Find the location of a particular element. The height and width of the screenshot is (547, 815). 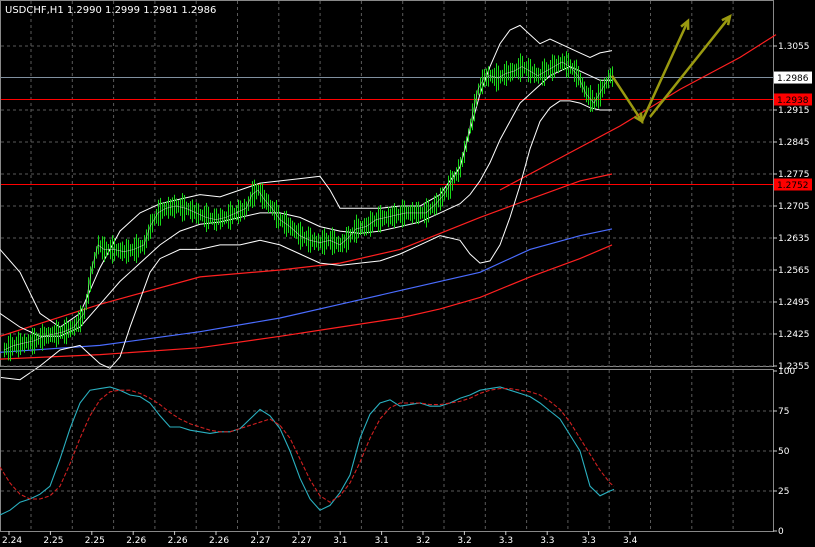

price-tag-label: 1.2986 is located at coordinates (793, 79).